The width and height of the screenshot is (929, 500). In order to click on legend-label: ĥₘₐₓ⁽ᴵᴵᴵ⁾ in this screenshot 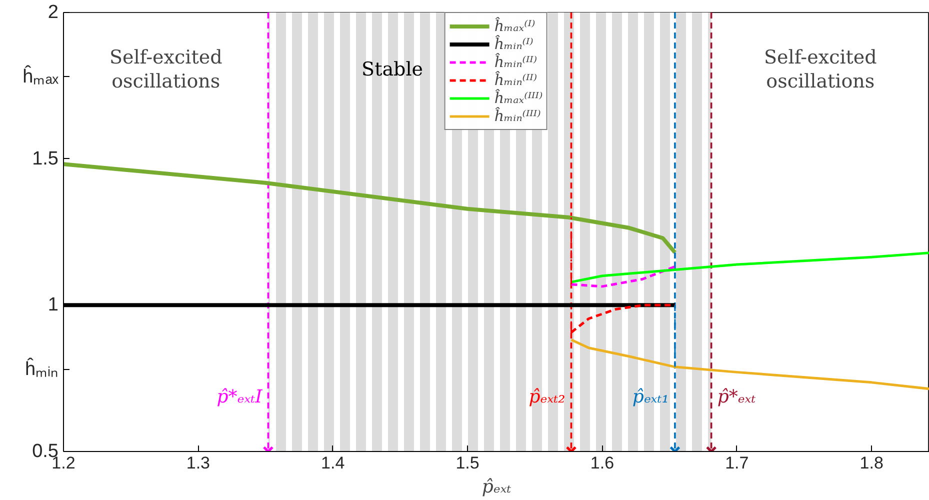, I will do `click(518, 98)`.